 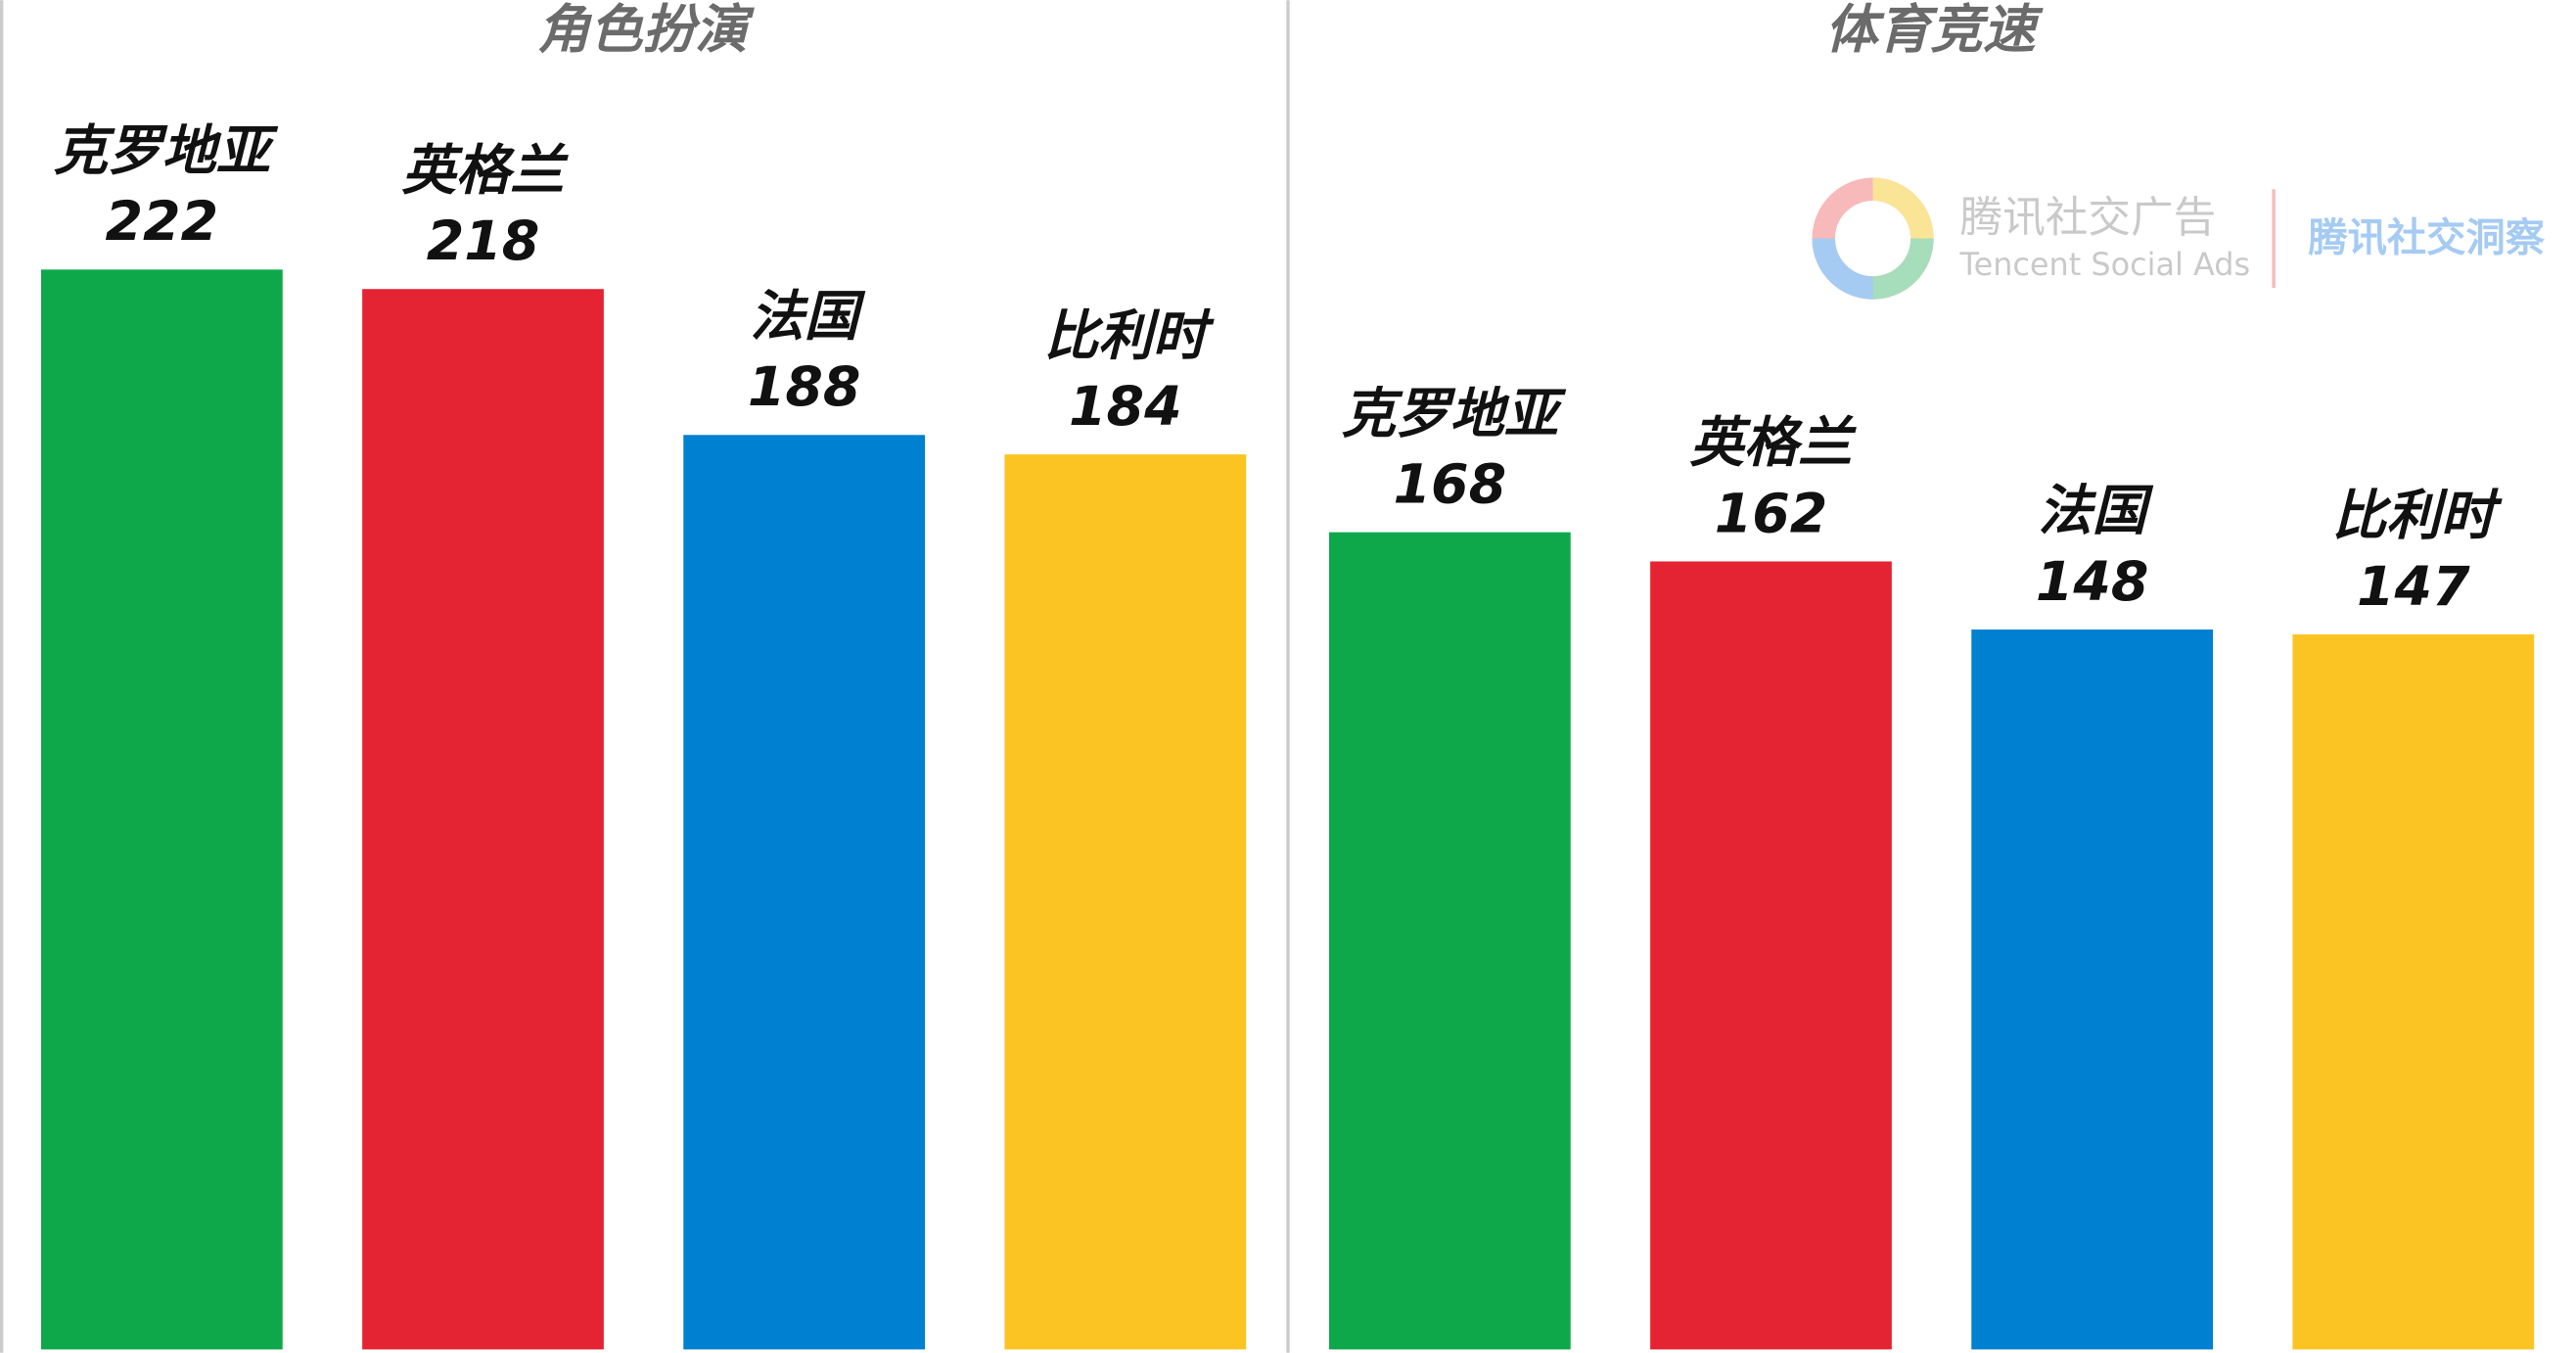 I want to click on value-label: 184, so click(x=1126, y=407).